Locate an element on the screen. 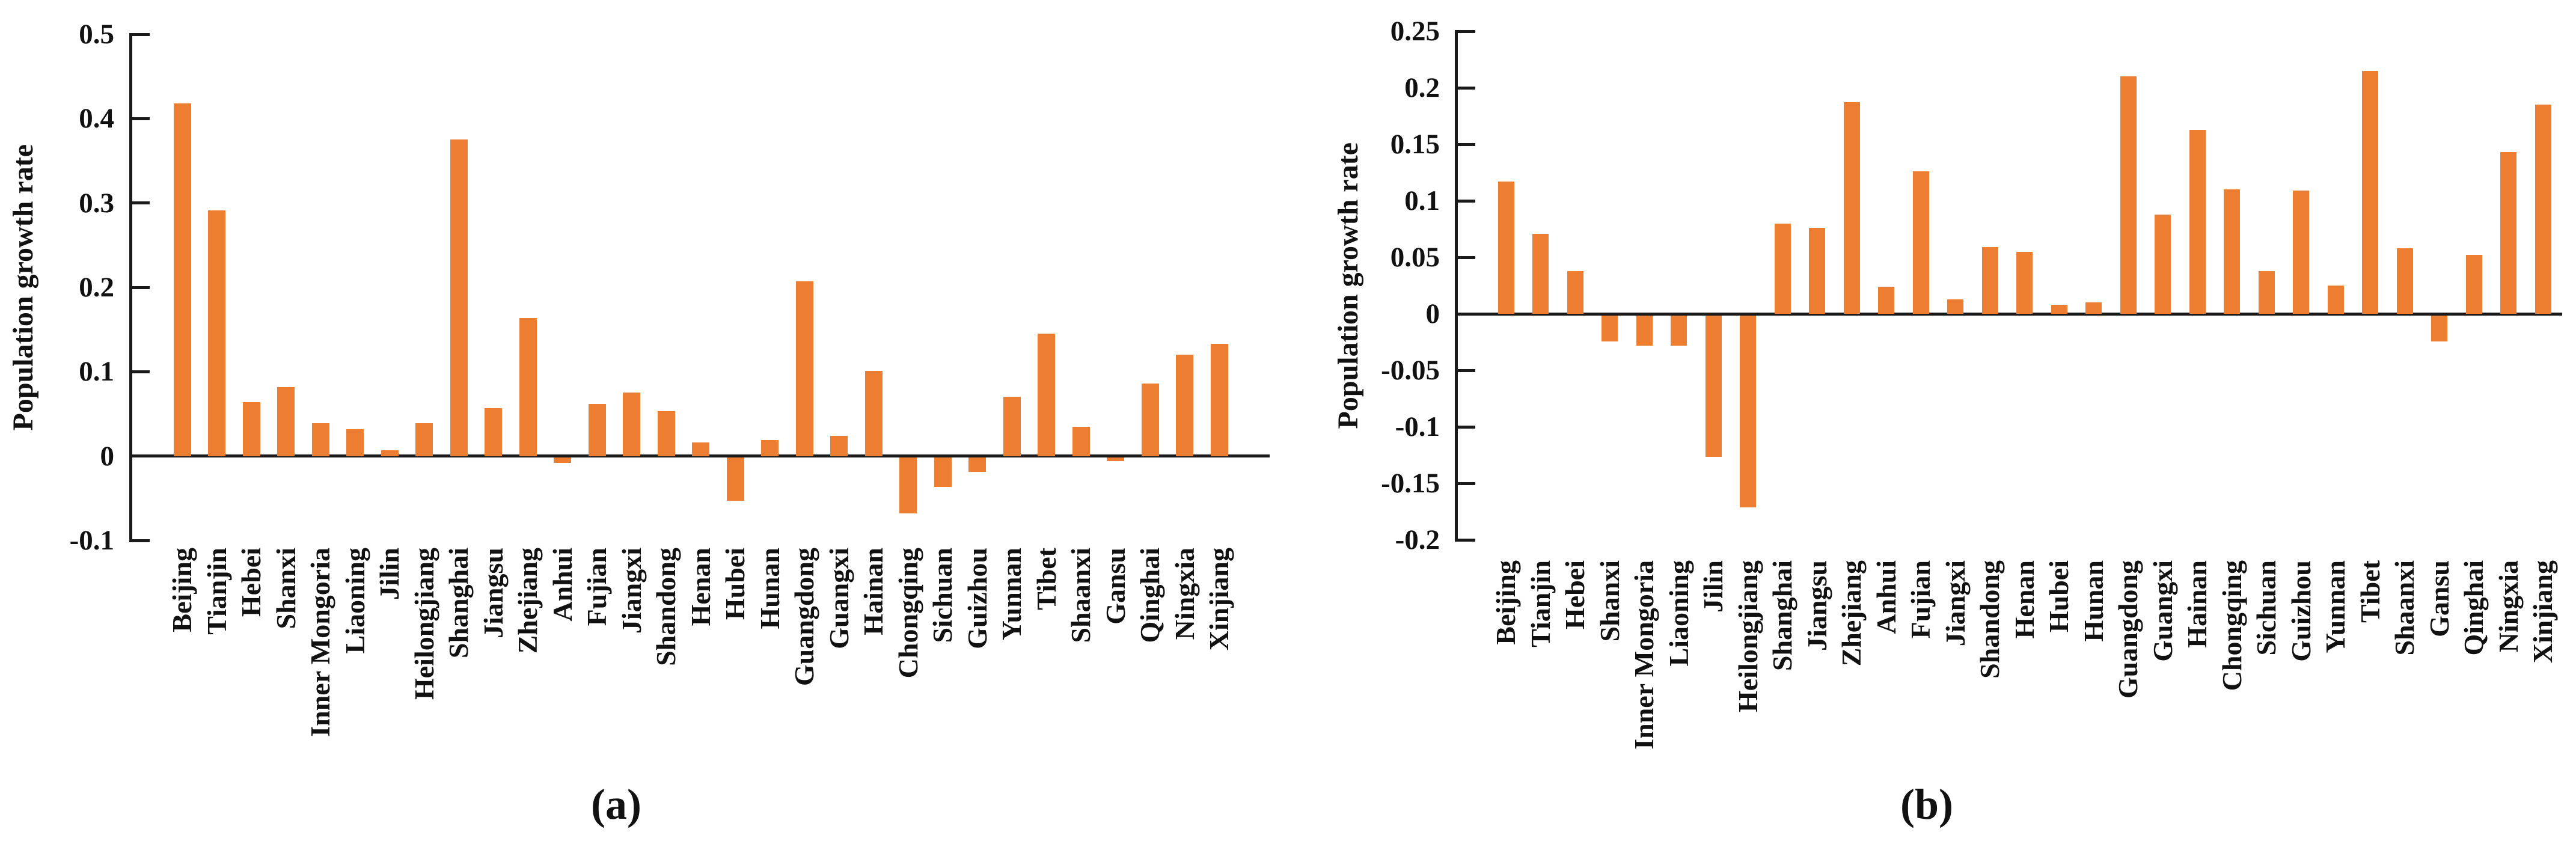  x-category-label-text: Hainan is located at coordinates (873, 591).